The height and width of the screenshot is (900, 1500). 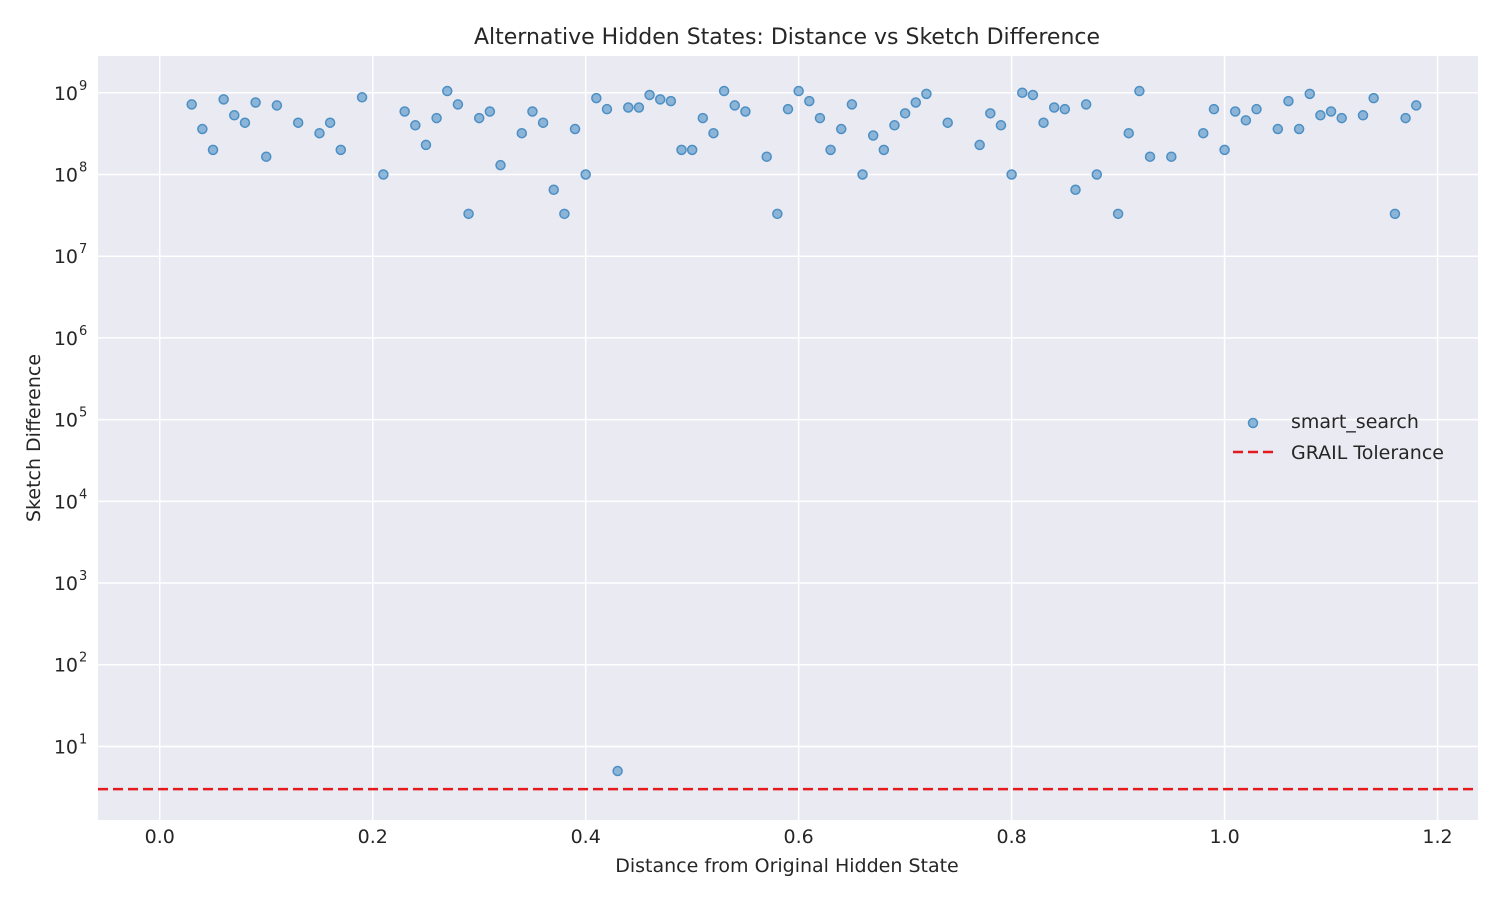 What do you see at coordinates (1012, 837) in the screenshot?
I see `x-tick-label: 0.8` at bounding box center [1012, 837].